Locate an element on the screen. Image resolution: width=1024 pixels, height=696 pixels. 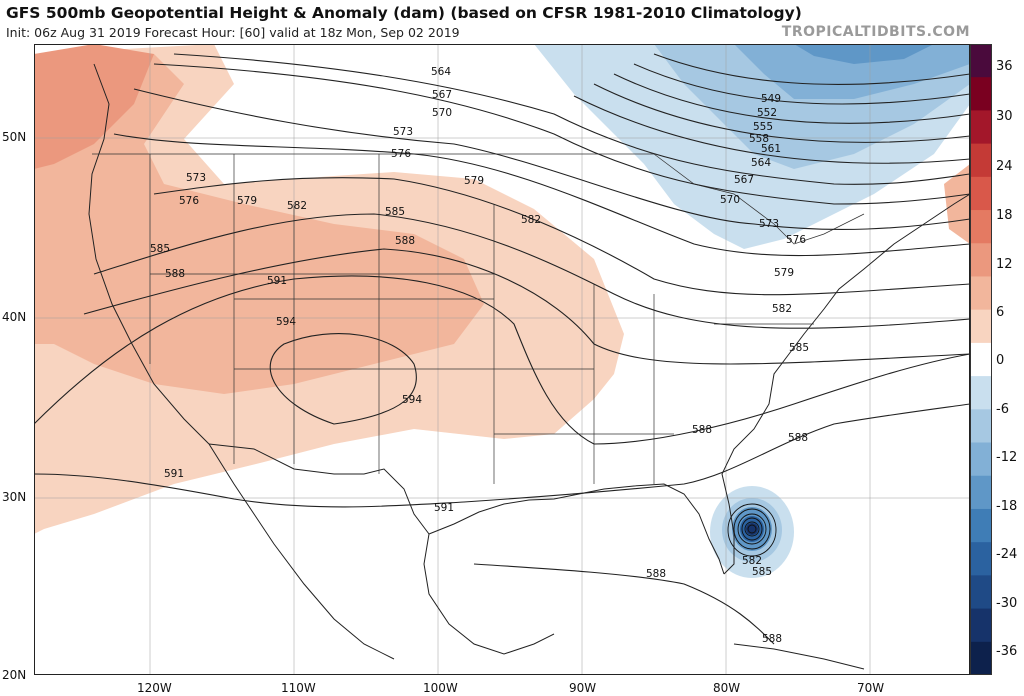
colorbar-label: 30 is located at coordinates (1004, 116).